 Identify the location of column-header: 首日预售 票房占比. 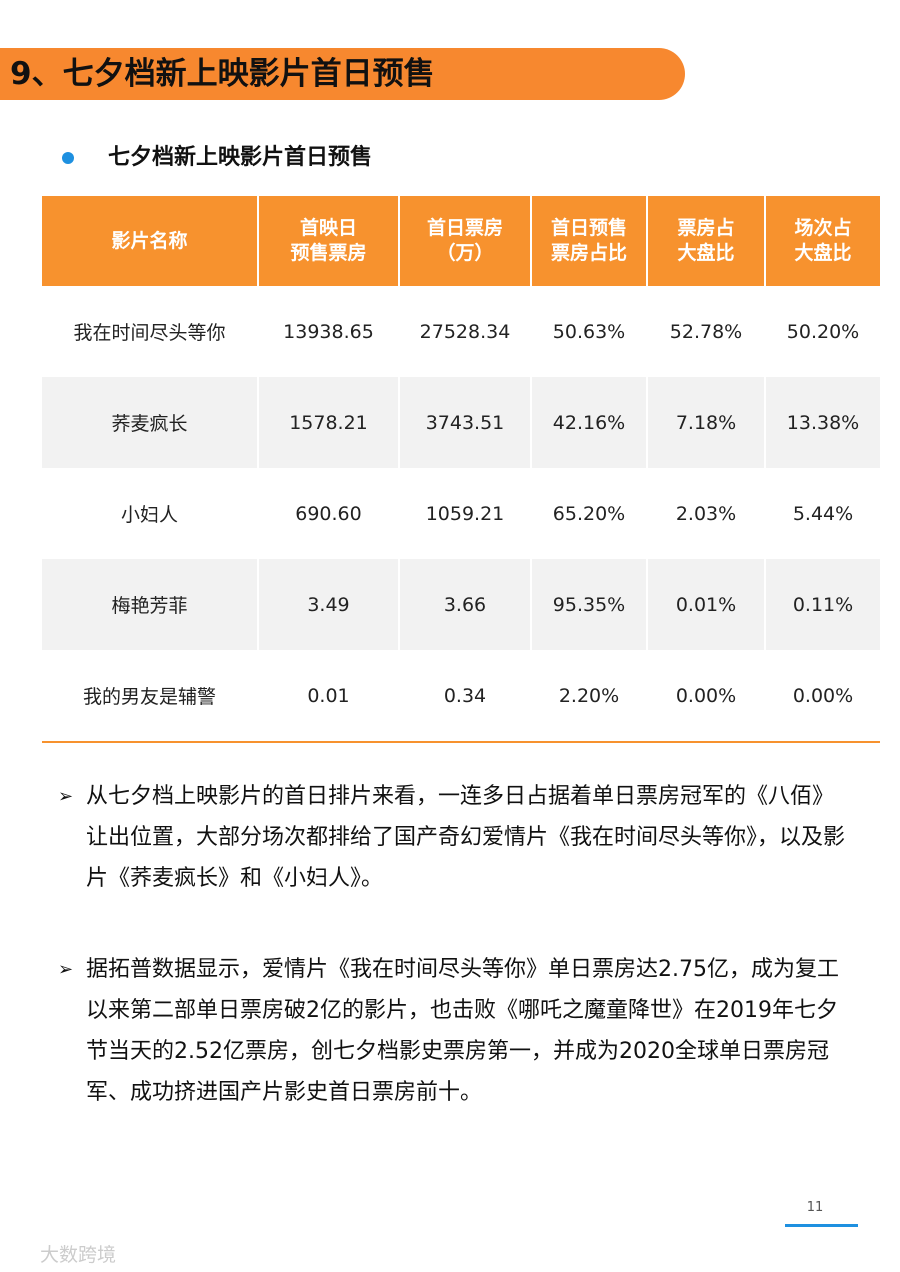
(588, 241).